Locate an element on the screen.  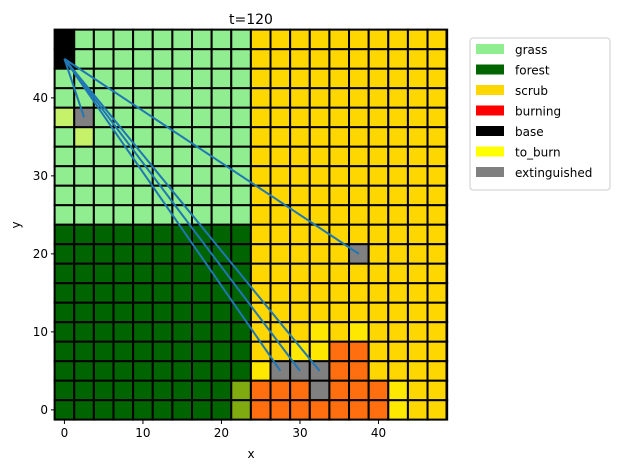
x-tick-label: 30 is located at coordinates (299, 433).